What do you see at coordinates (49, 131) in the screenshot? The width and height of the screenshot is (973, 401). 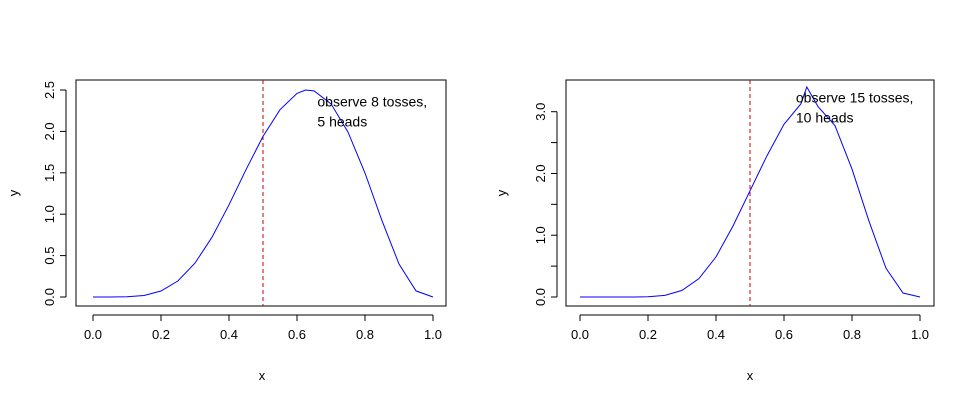 I see `left-y-tick-label: 2.0` at bounding box center [49, 131].